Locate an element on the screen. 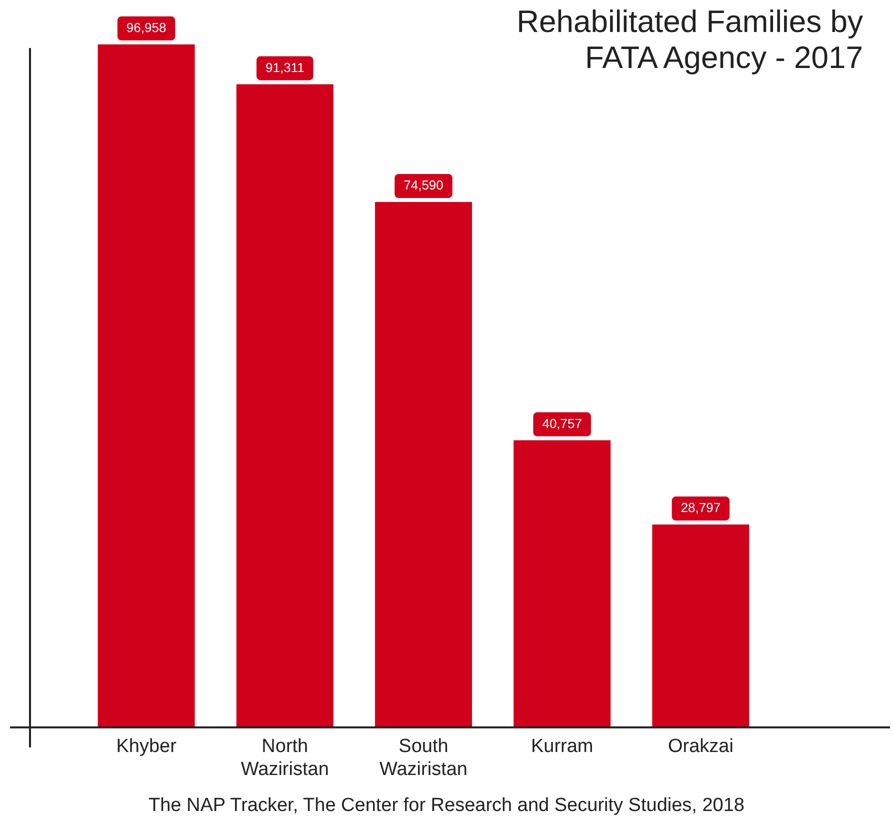 This screenshot has height=827, width=893. x-tick-label: South Waziristan is located at coordinates (424, 758).